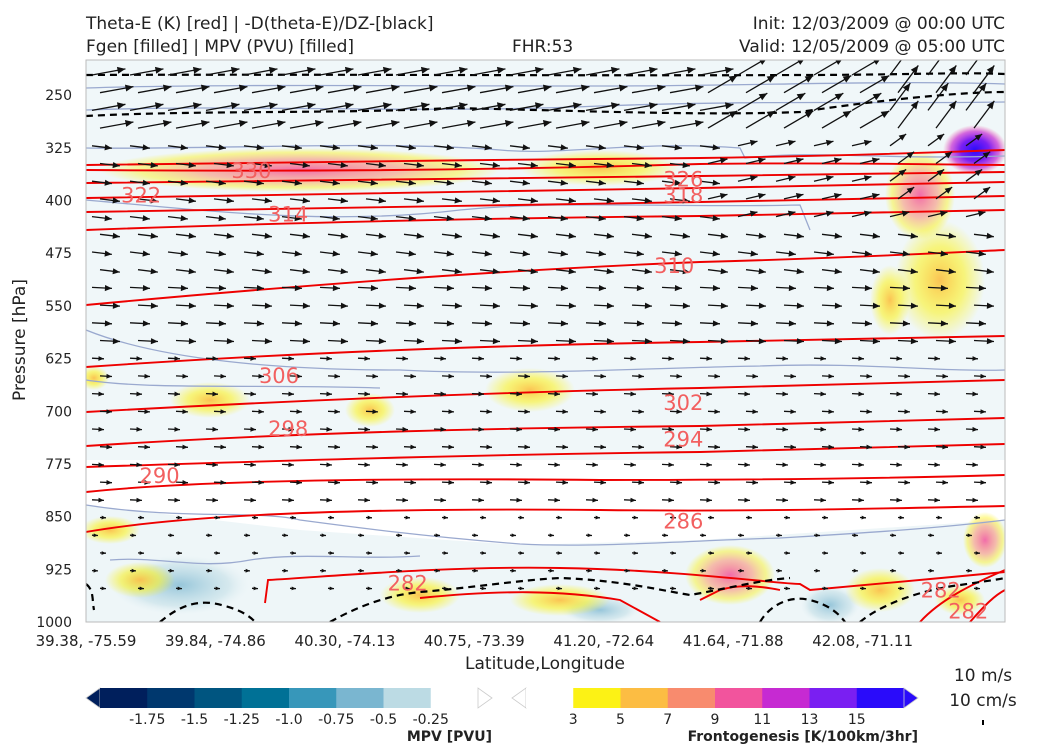  Describe the element at coordinates (279, 376) in the screenshot. I see `theta-e-label: 306` at that location.